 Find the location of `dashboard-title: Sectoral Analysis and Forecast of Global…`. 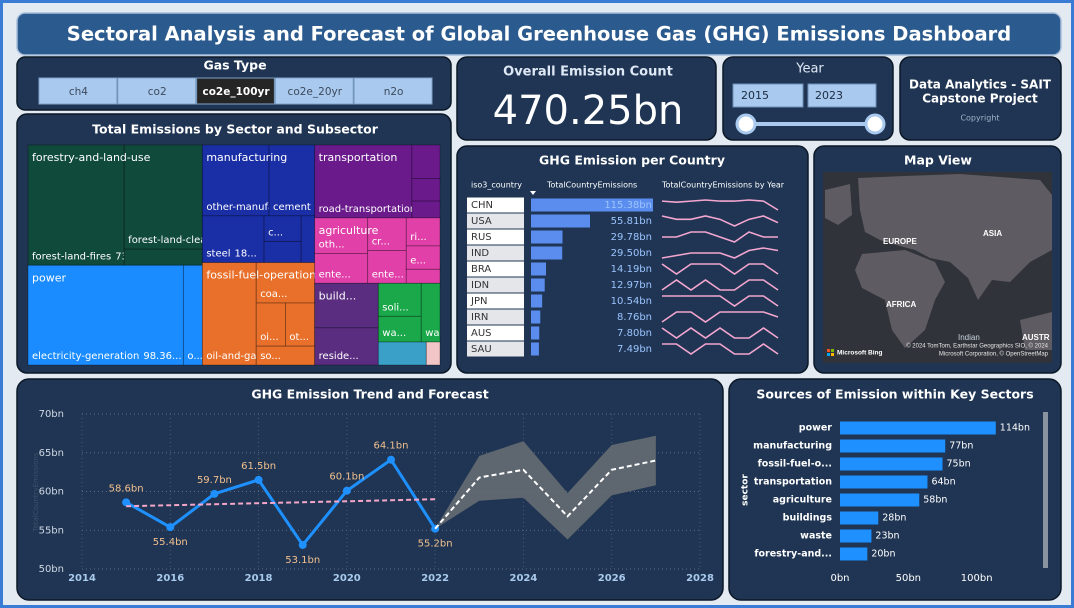

dashboard-title: Sectoral Analysis and Forecast of Global… is located at coordinates (539, 34).